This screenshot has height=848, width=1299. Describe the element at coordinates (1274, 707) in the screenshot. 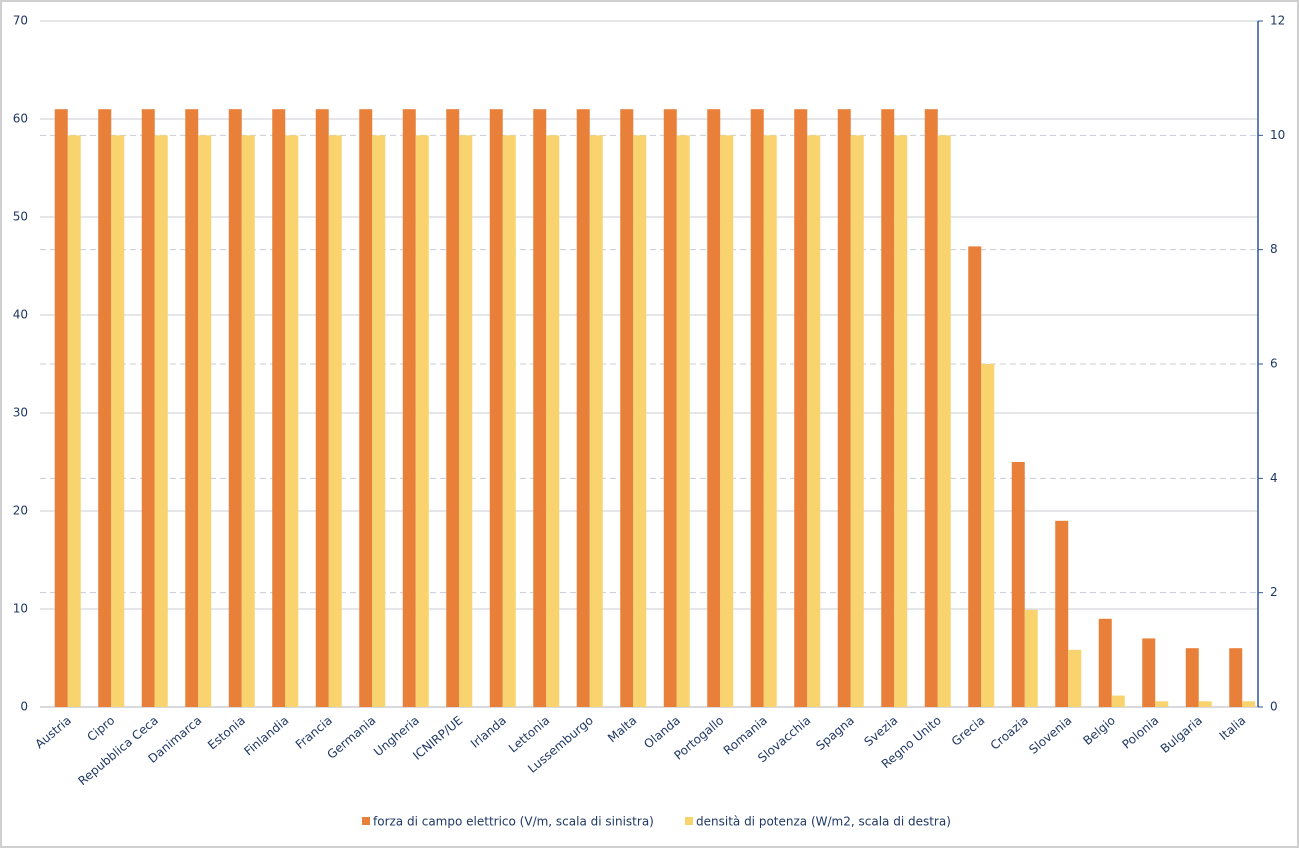

I see `y2-tick-label: 0` at that location.